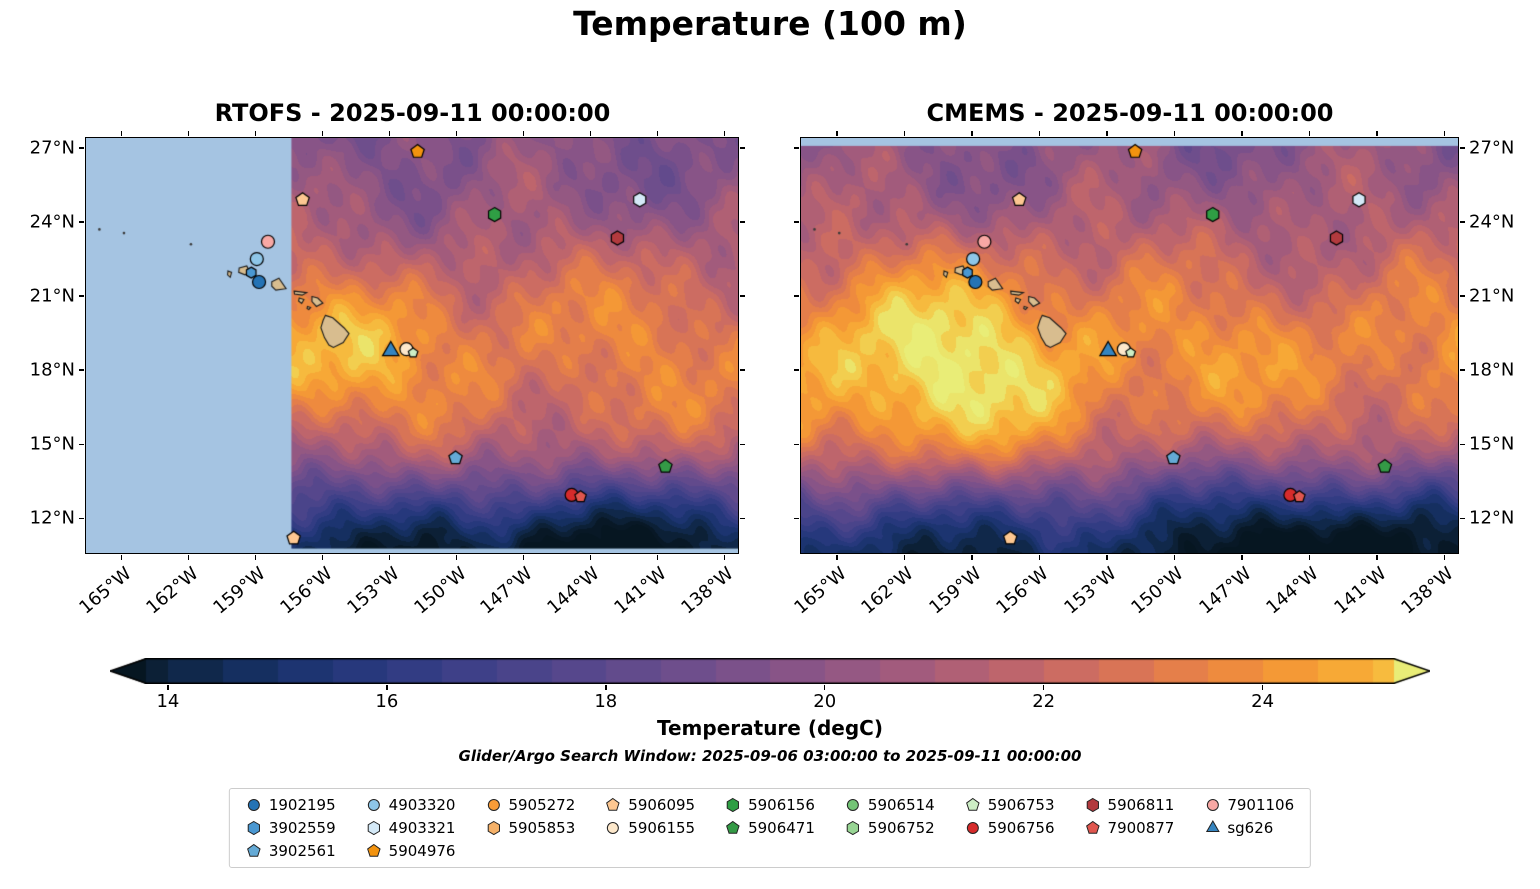  Describe the element at coordinates (1021, 828) in the screenshot. I see `legend-label: 5906756` at that location.